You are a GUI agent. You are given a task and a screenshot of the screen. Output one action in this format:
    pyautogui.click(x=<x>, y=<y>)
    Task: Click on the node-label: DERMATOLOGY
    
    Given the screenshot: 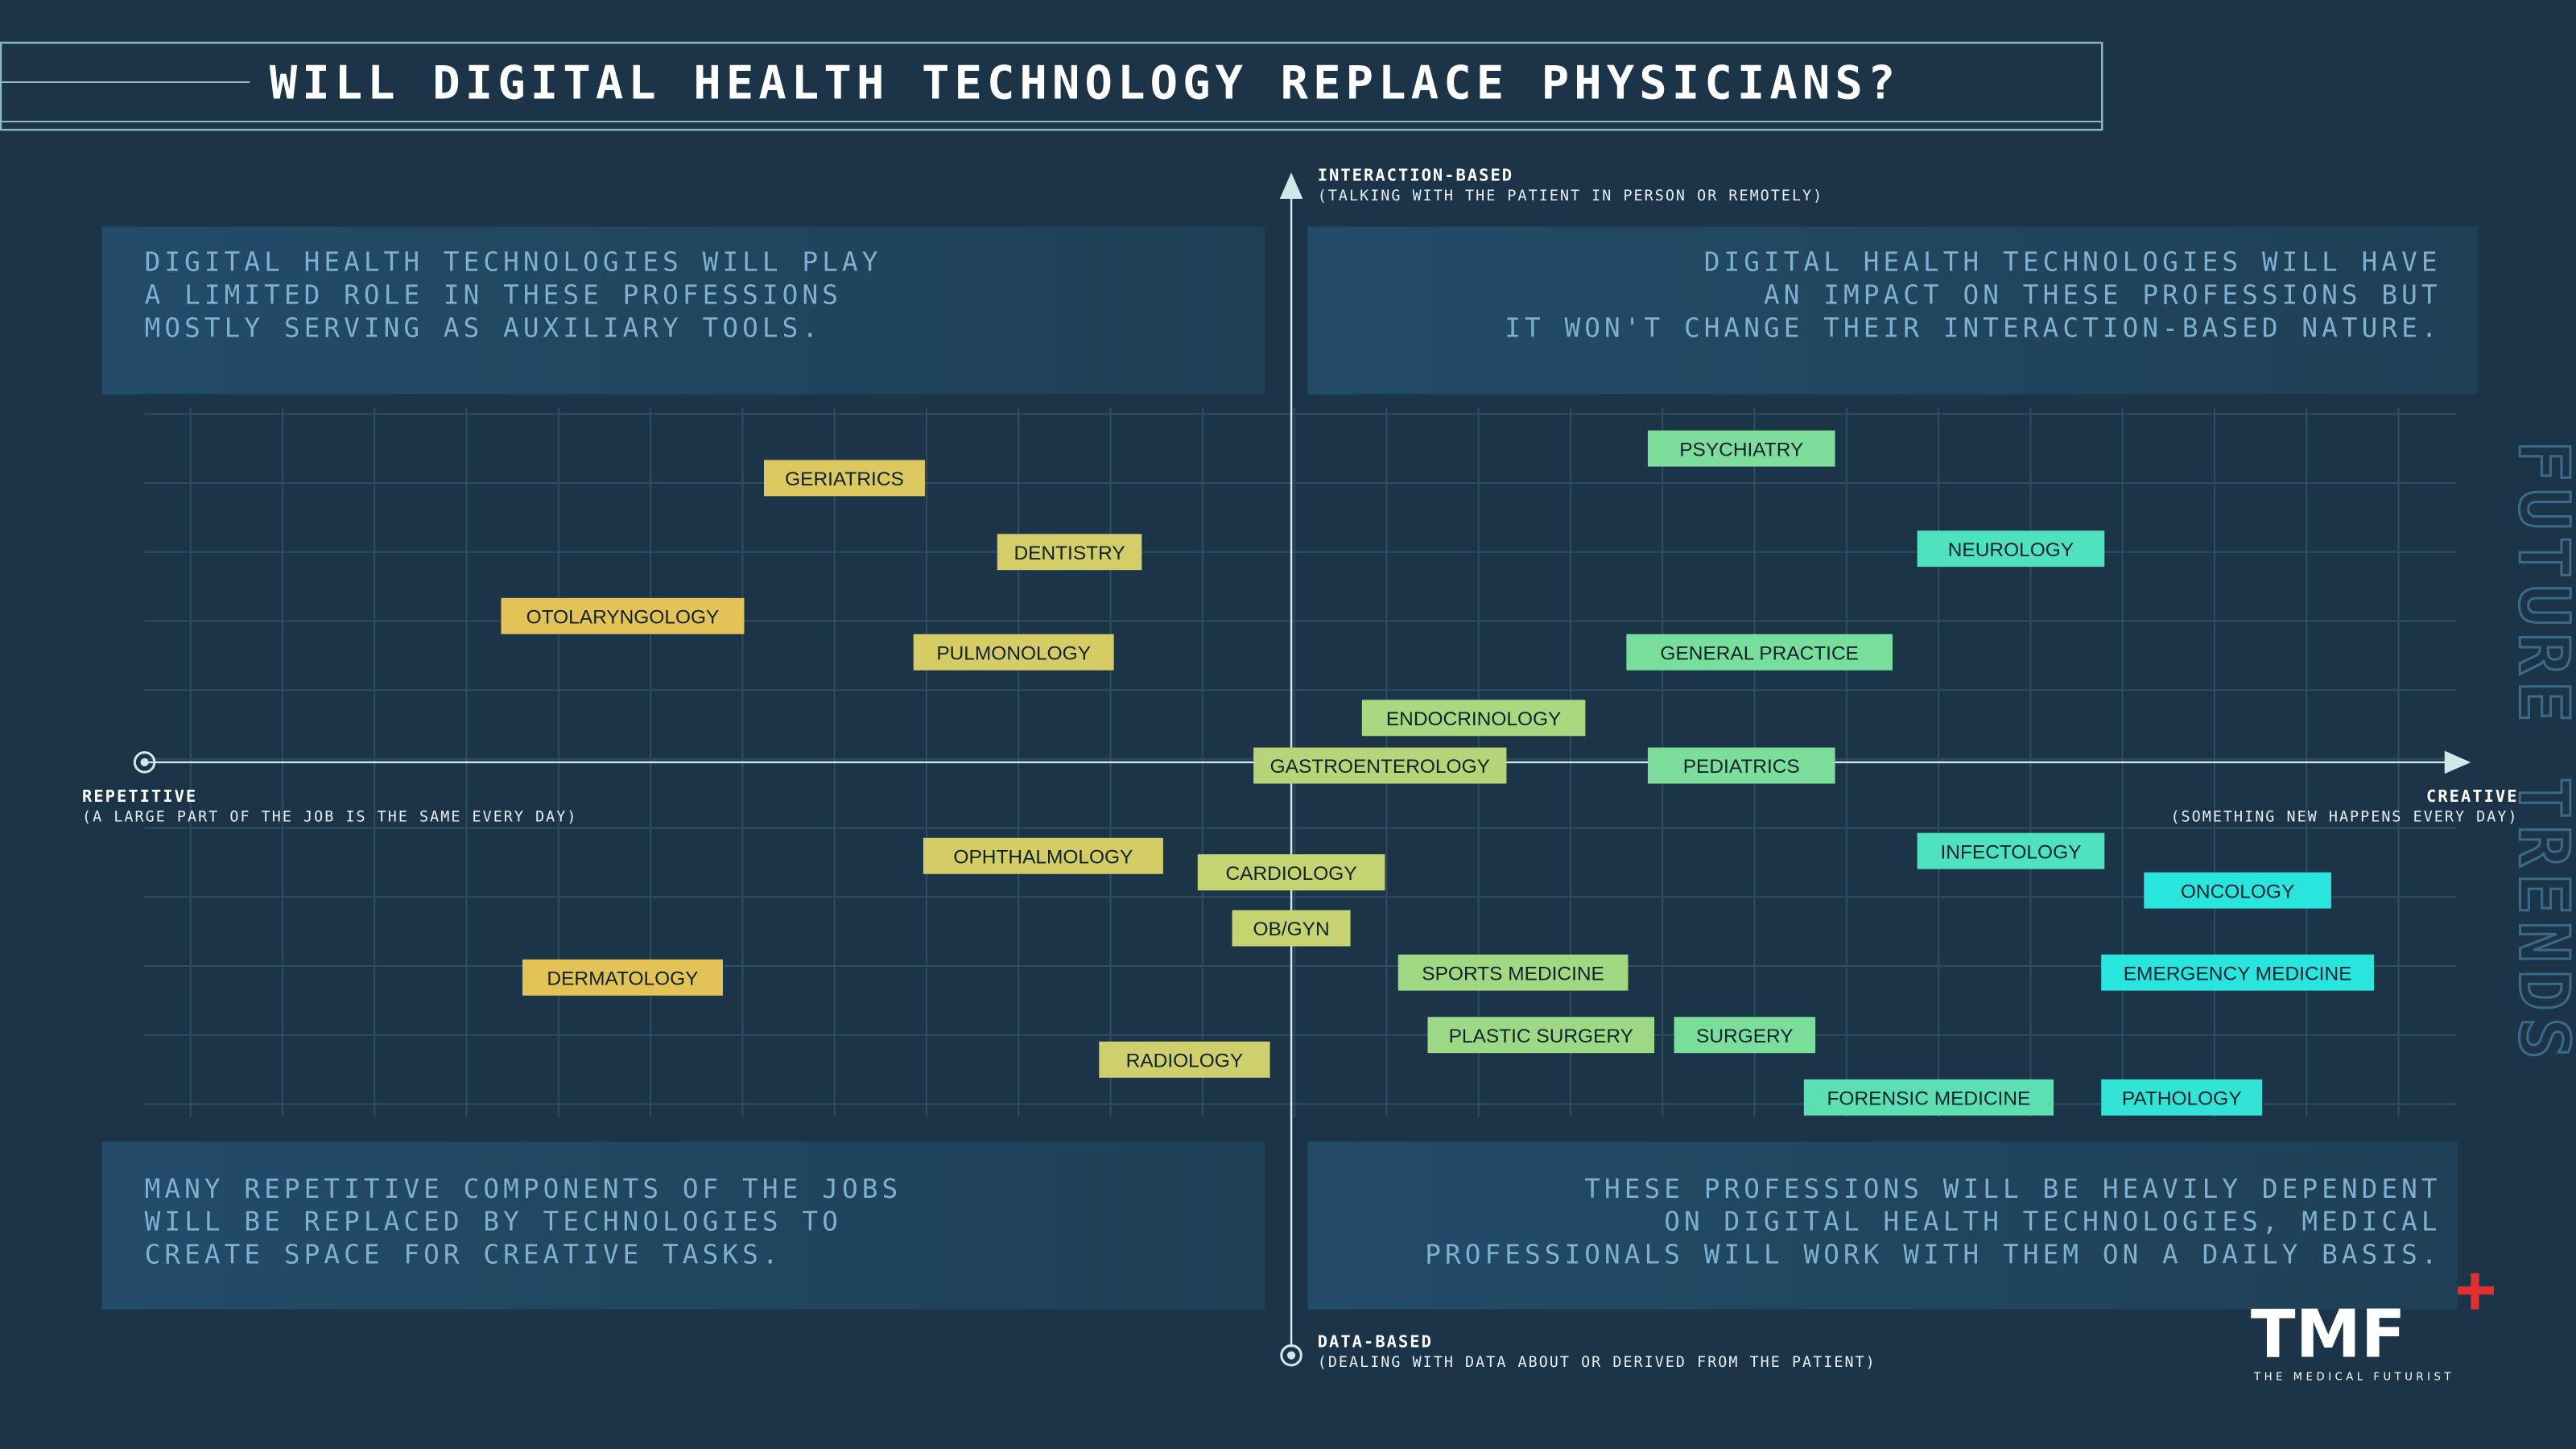 What is the action you would take?
    pyautogui.click(x=622, y=978)
    